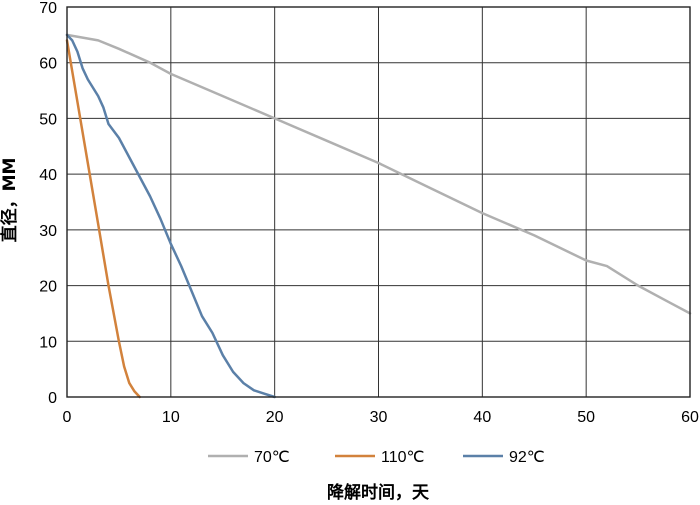 The height and width of the screenshot is (505, 700). Describe the element at coordinates (249, 457) in the screenshot. I see `legend-item-1: 70℃` at that location.